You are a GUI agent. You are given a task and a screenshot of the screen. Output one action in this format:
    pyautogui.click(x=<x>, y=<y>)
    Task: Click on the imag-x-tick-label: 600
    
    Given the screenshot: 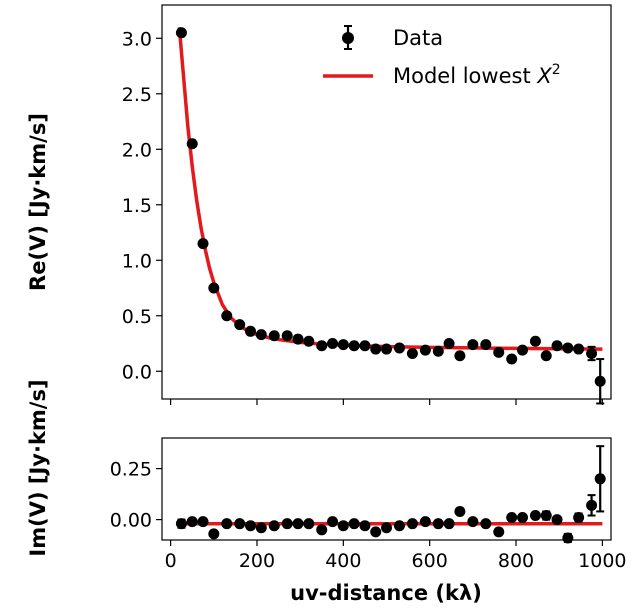 What is the action you would take?
    pyautogui.click(x=430, y=561)
    